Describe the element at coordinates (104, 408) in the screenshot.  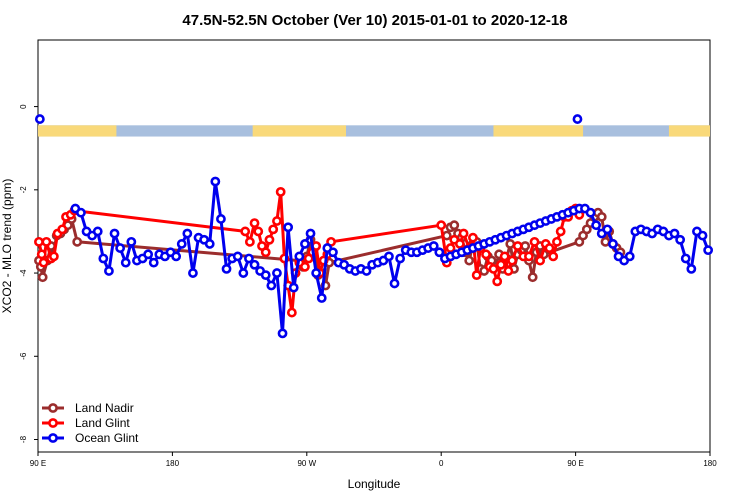
I see `legend-label: Land Nadir` at that location.